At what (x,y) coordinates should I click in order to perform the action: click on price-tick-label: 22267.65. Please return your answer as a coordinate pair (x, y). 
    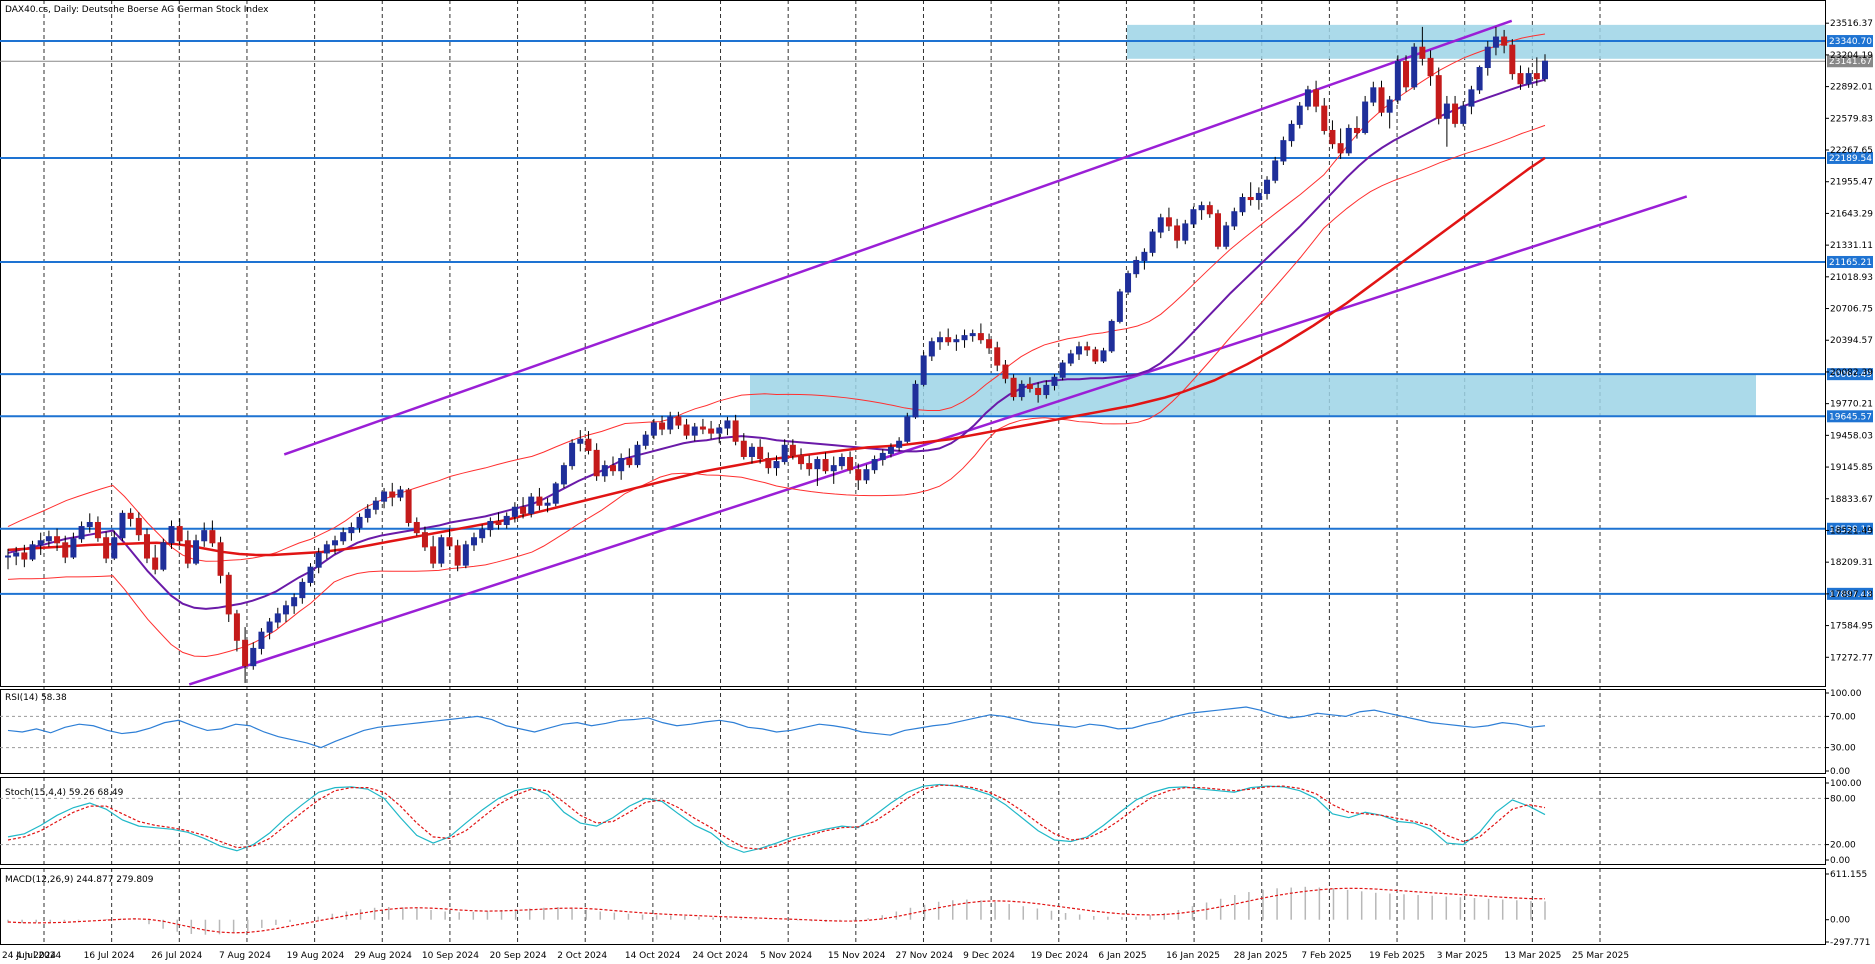
    Looking at the image, I should click on (1851, 151).